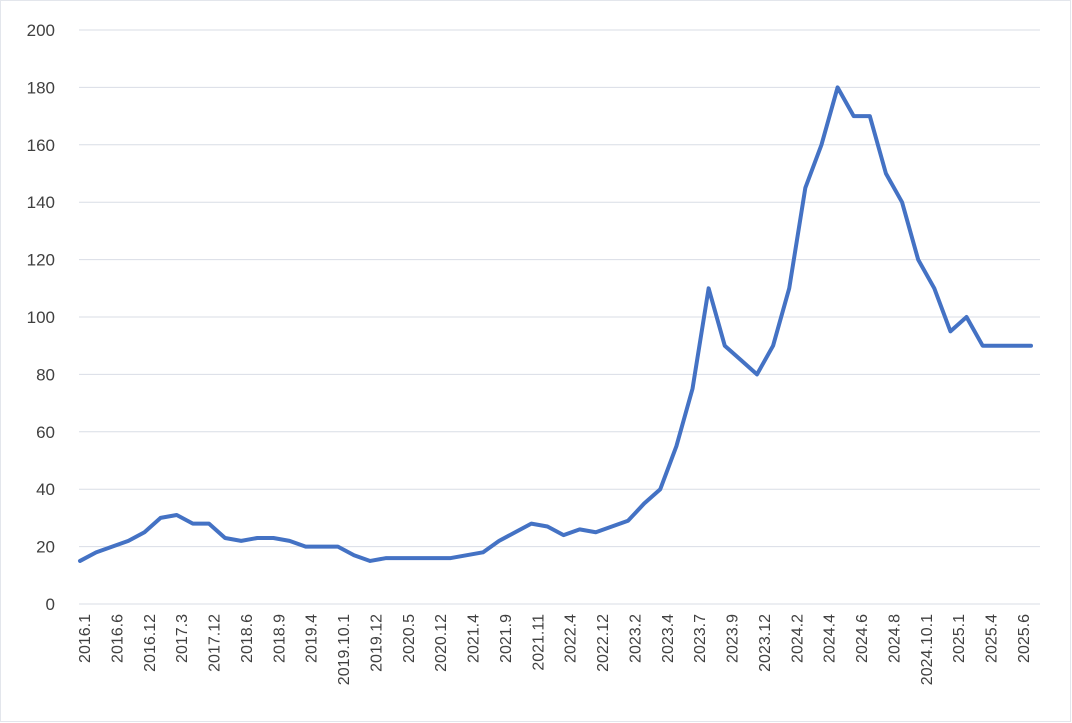 The height and width of the screenshot is (723, 1072). What do you see at coordinates (700, 638) in the screenshot?
I see `x-tick-label: 2023.7` at bounding box center [700, 638].